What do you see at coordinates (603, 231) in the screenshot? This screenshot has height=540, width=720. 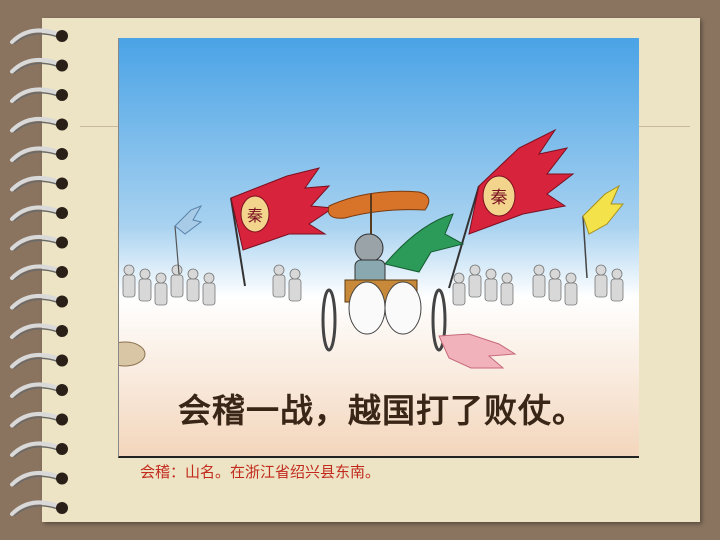 I see `yellow-banner-icon` at bounding box center [603, 231].